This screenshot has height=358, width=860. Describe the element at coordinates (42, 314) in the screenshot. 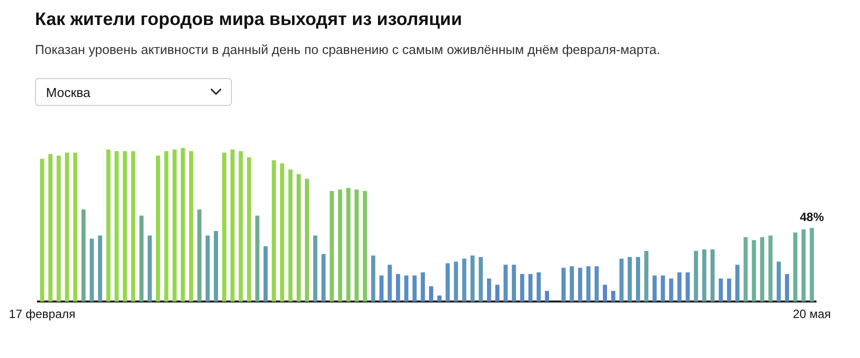

I see `x-tick-label: 17 февраля` at that location.